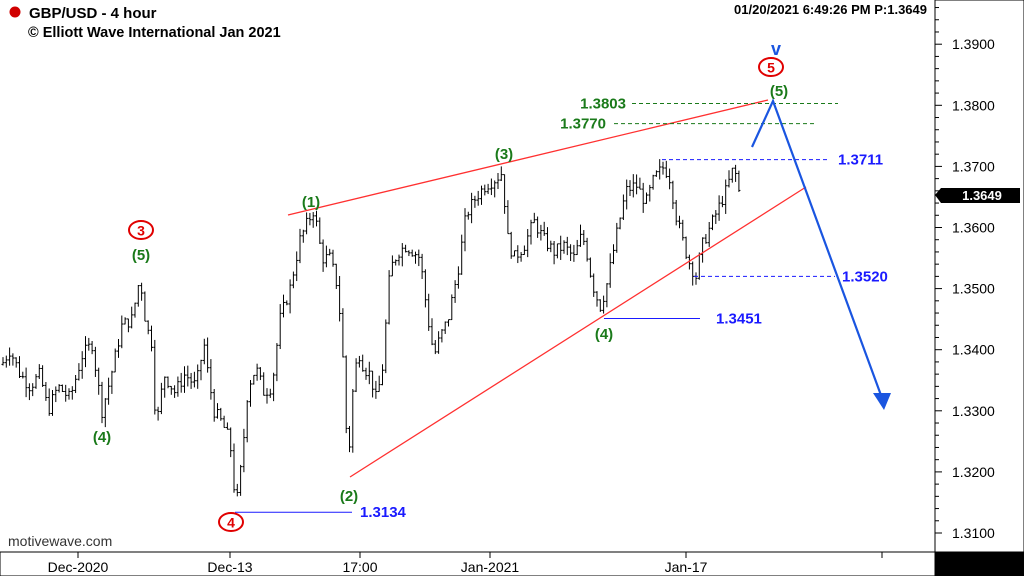 This screenshot has height=576, width=1024. I want to click on y-tick-label: 1.3300, so click(973, 411).